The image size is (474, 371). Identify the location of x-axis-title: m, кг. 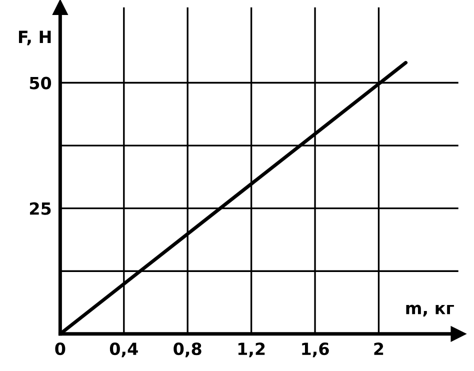
(430, 310).